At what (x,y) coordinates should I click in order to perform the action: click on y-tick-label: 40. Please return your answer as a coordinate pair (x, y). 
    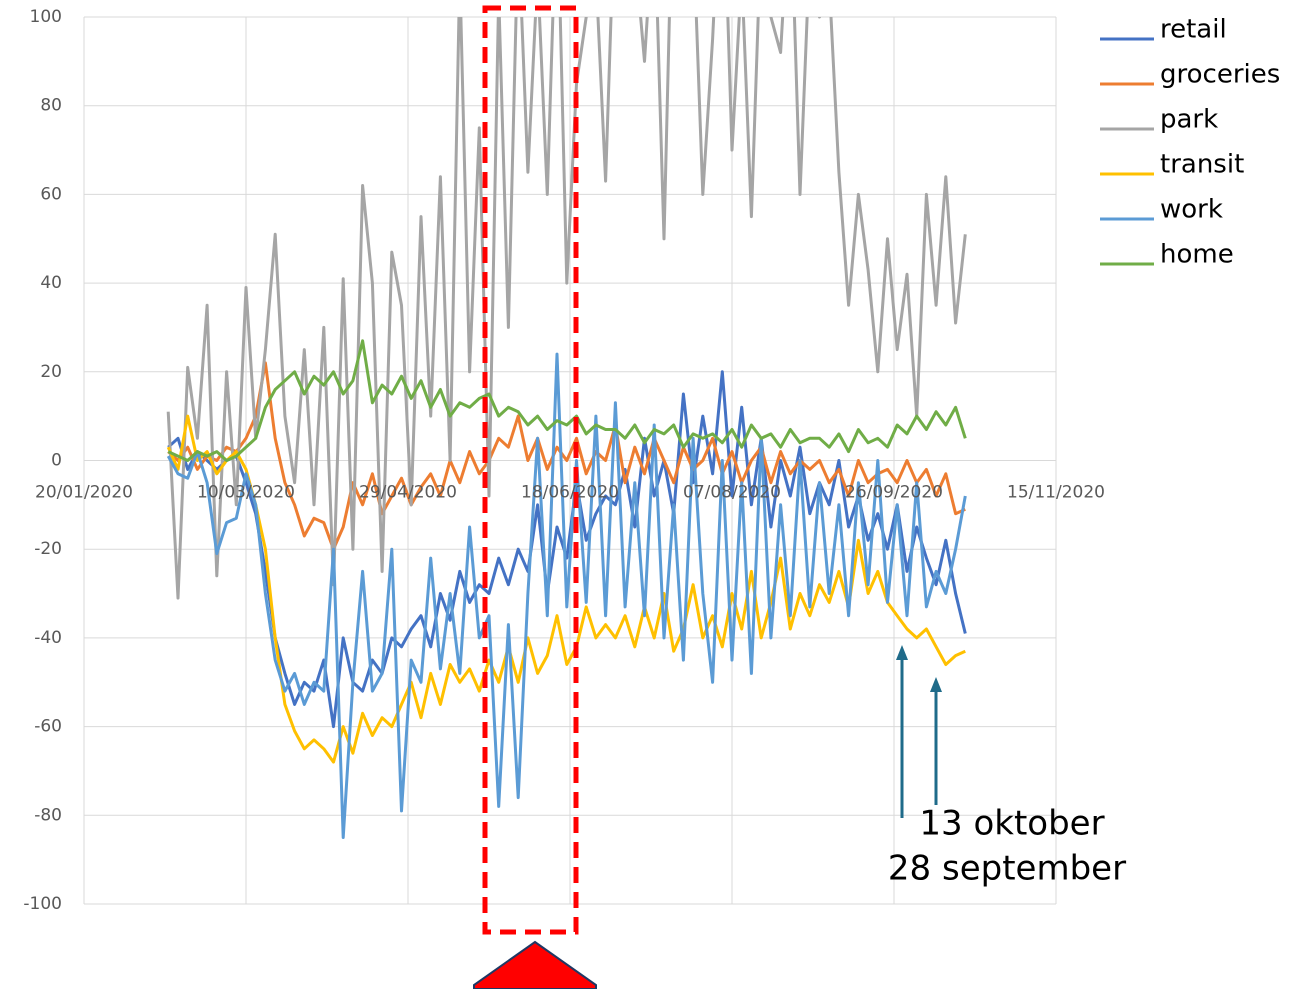
    Looking at the image, I should click on (51, 283).